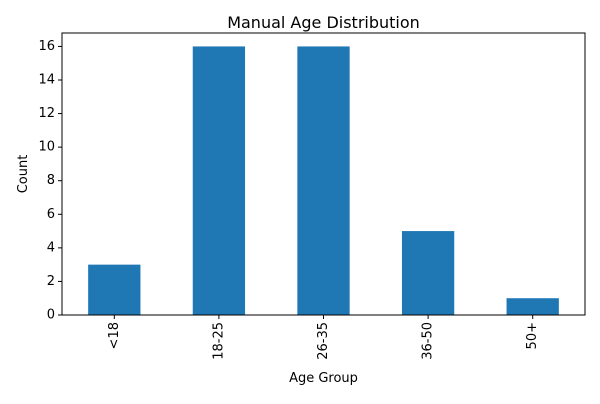 Image resolution: width=600 pixels, height=404 pixels. I want to click on x-tick-label: 26-35, so click(323, 341).